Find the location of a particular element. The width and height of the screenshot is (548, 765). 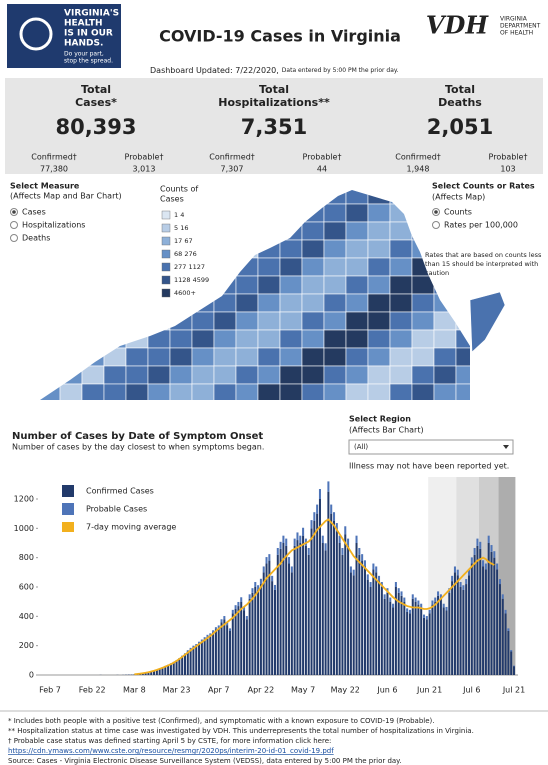

total-label: Total is located at coordinates (96, 89).